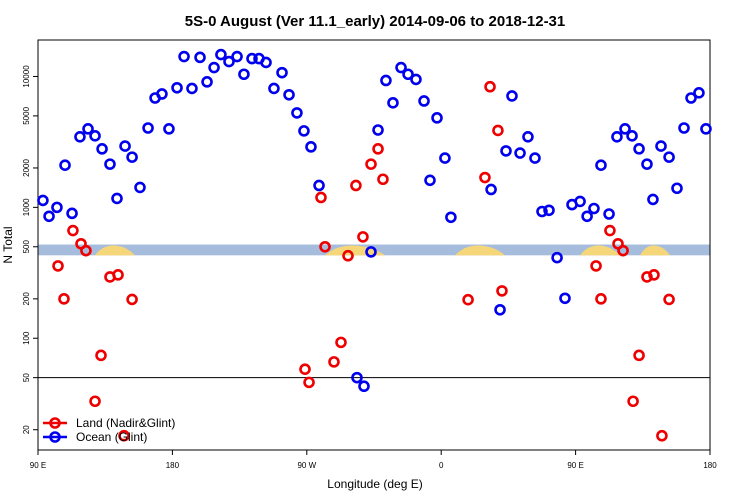  Describe the element at coordinates (38, 465) in the screenshot. I see `x-tick-label: 90 E` at that location.